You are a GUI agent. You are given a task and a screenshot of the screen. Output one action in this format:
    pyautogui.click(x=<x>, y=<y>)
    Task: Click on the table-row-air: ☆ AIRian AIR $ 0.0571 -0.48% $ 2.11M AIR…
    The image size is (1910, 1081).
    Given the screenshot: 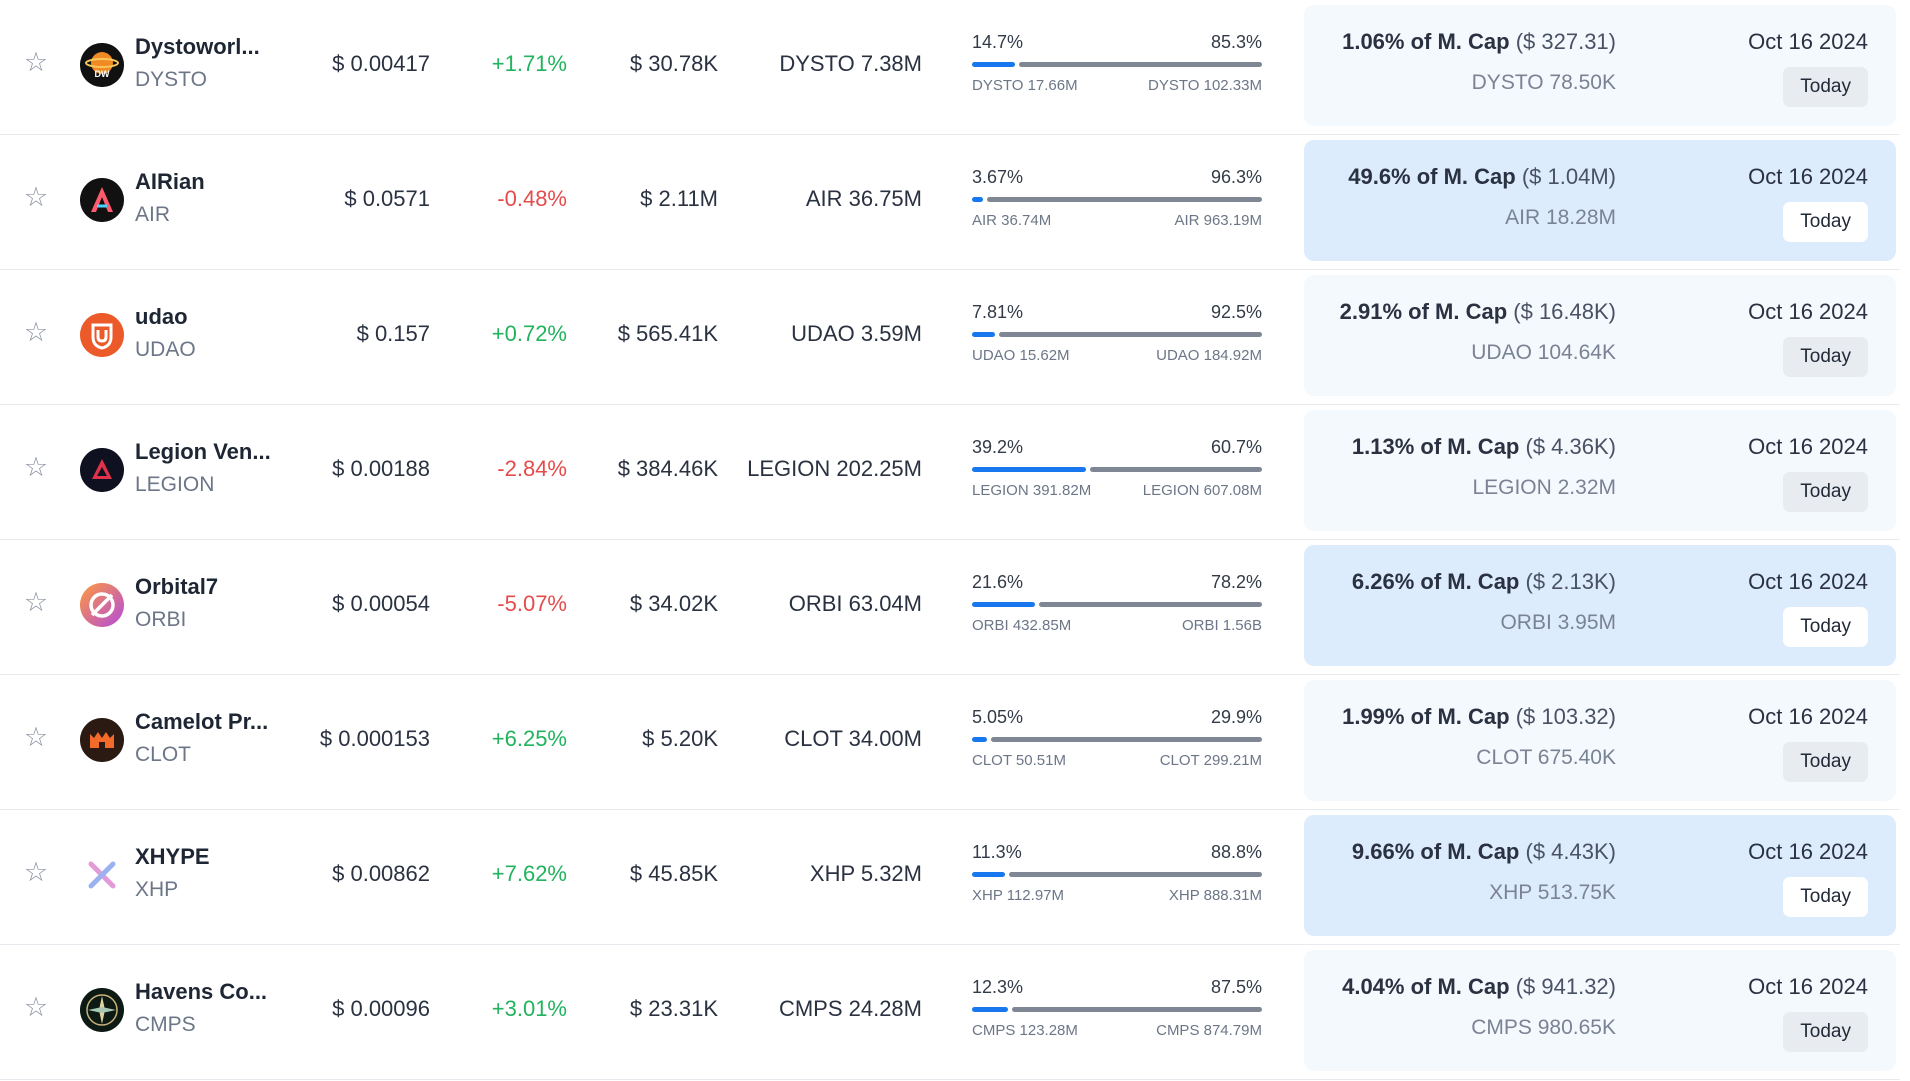 What is the action you would take?
    pyautogui.click(x=950, y=202)
    